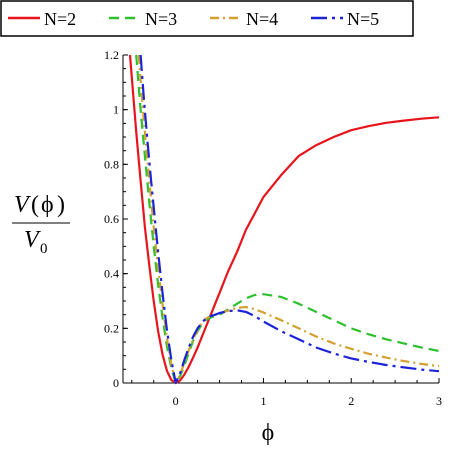  I want to click on y-tick-label: 0.8, so click(111, 164).